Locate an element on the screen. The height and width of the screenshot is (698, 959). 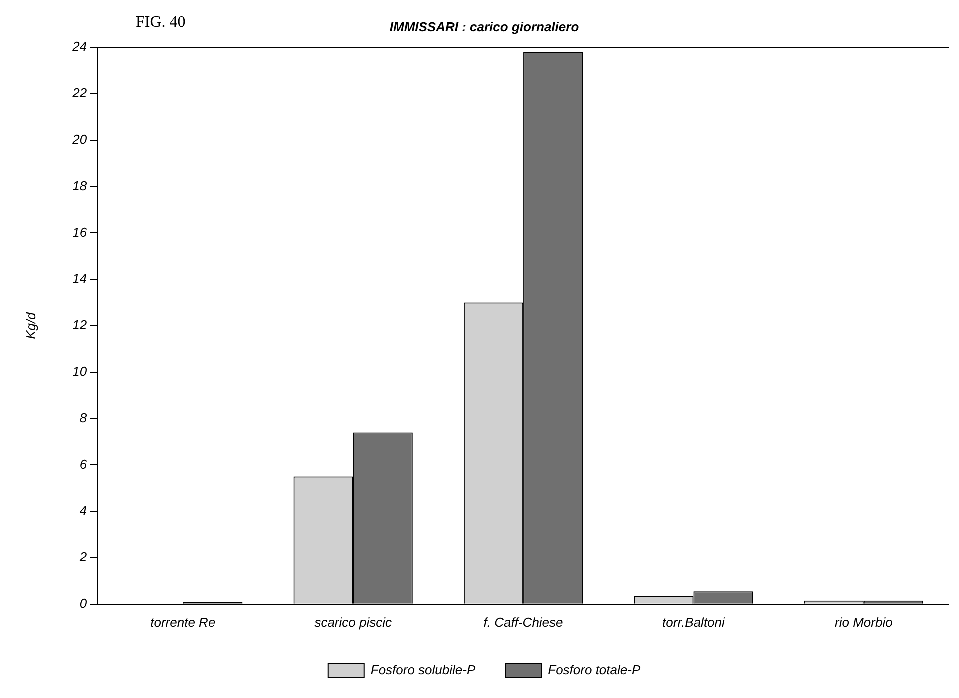
y-axis-title: Kg/d is located at coordinates (30, 326).